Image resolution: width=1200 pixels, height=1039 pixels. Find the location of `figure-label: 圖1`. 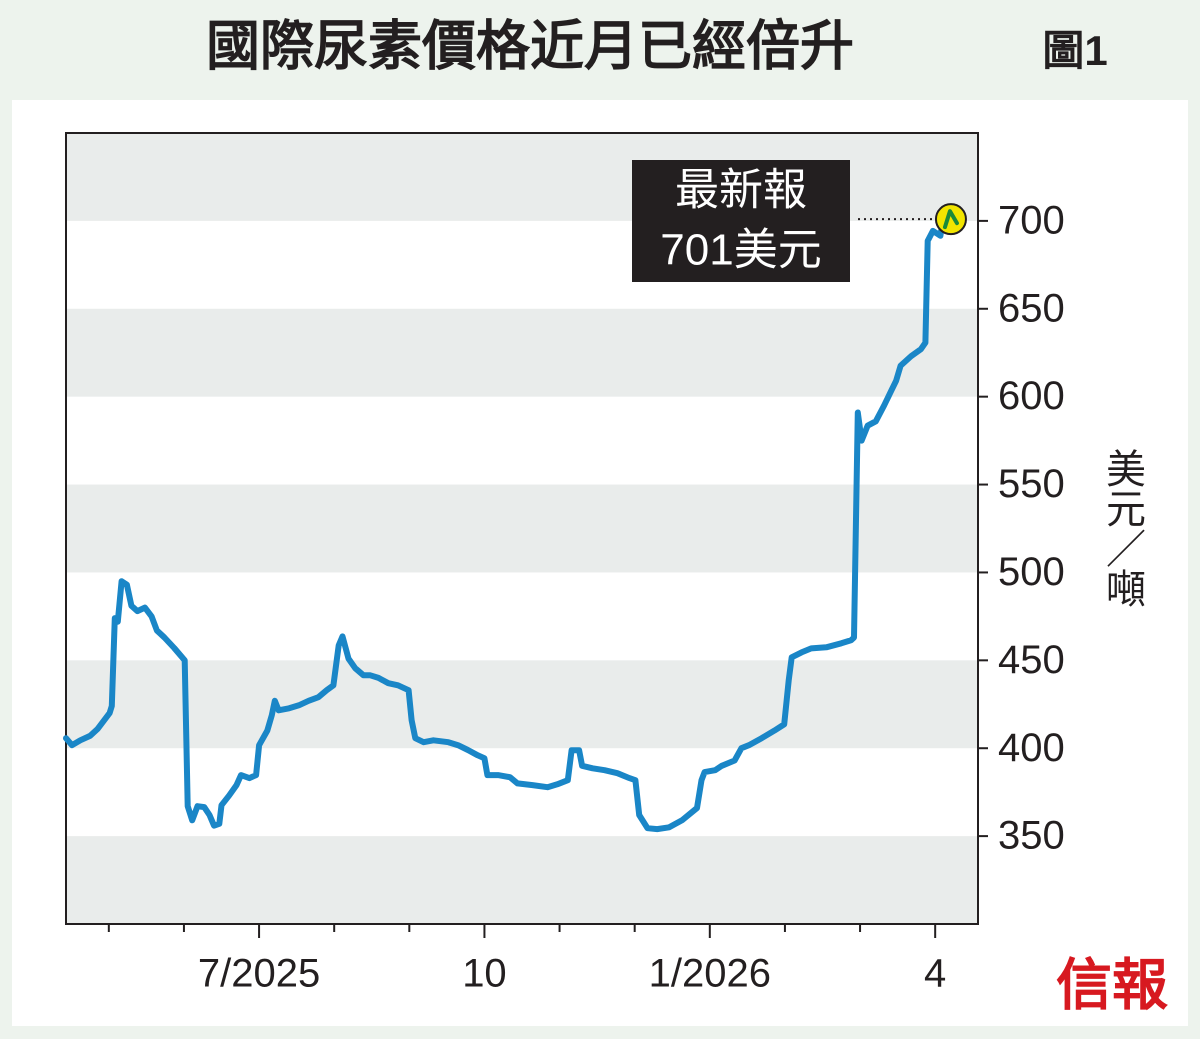

figure-label: 圖1 is located at coordinates (1074, 50).